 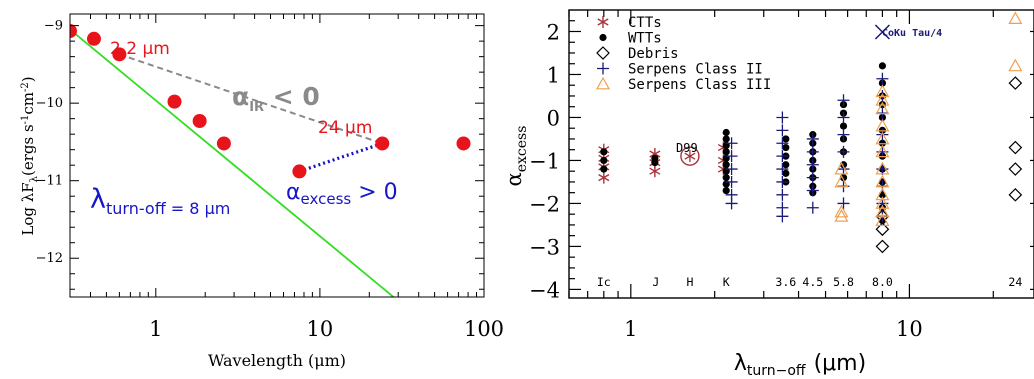 I want to click on legend-label: WTTs, so click(x=645, y=39).